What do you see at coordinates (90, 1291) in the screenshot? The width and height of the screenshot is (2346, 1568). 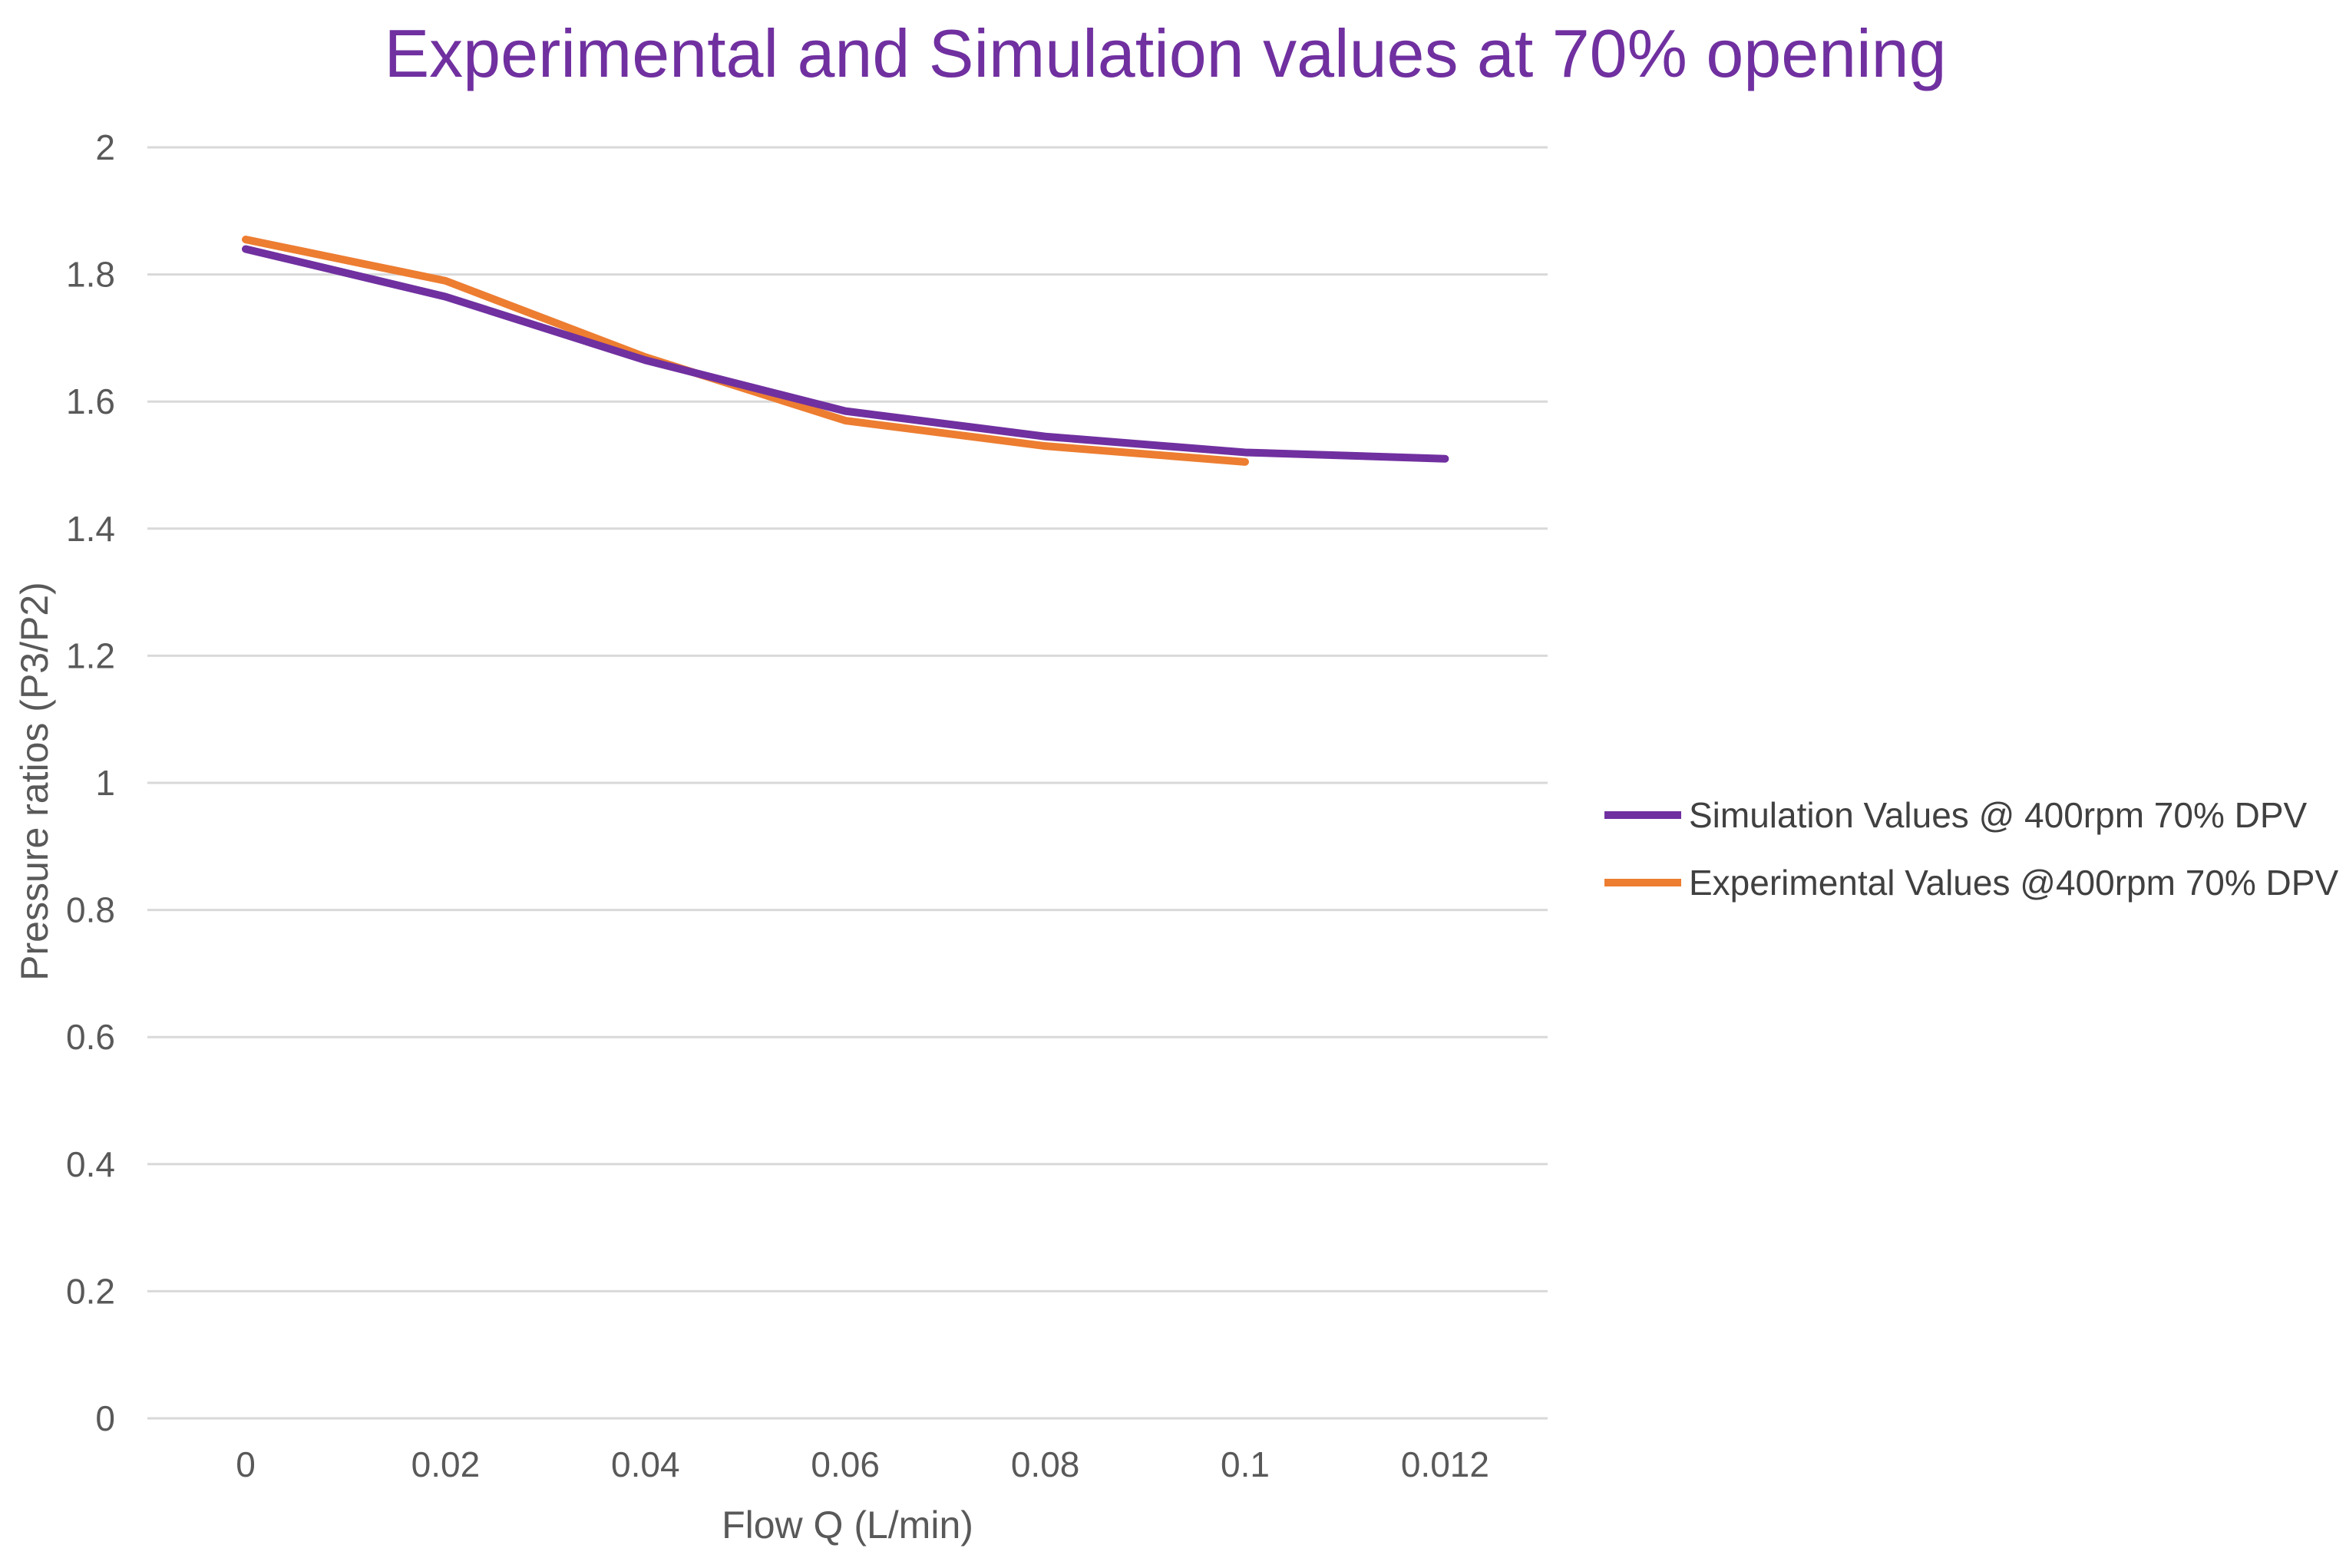 I see `y-tick-label: 0.2` at bounding box center [90, 1291].